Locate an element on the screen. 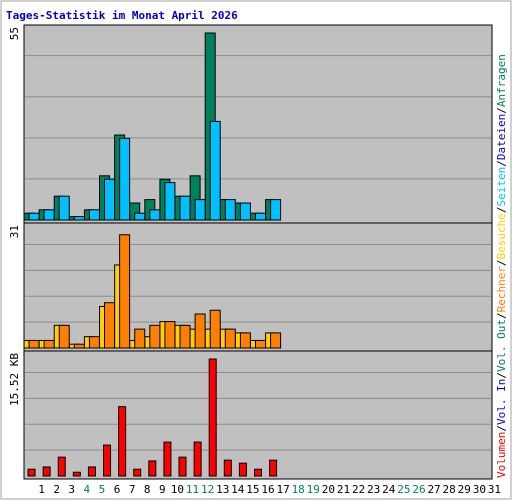  x-tick-label: 22 is located at coordinates (358, 489).